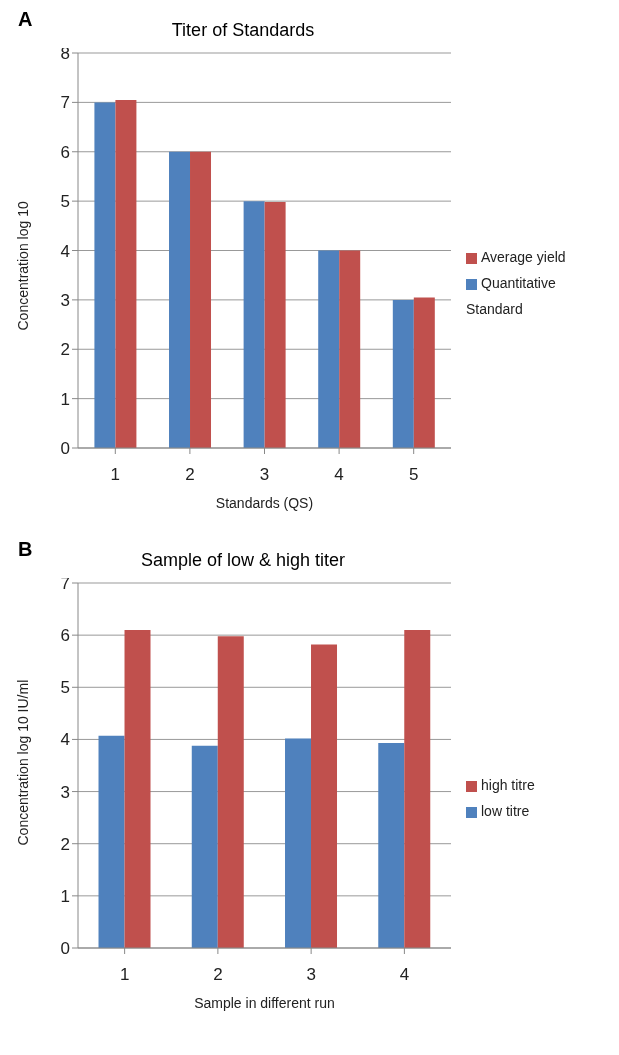 The height and width of the screenshot is (1055, 619). I want to click on x-tick-label: 5, so click(413, 475).